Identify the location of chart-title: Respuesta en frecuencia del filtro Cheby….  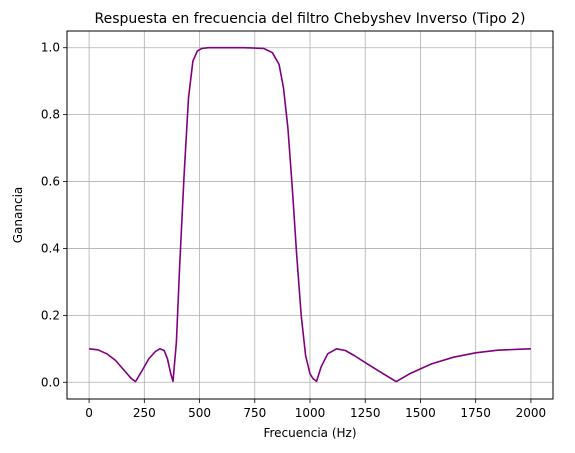
(310, 19).